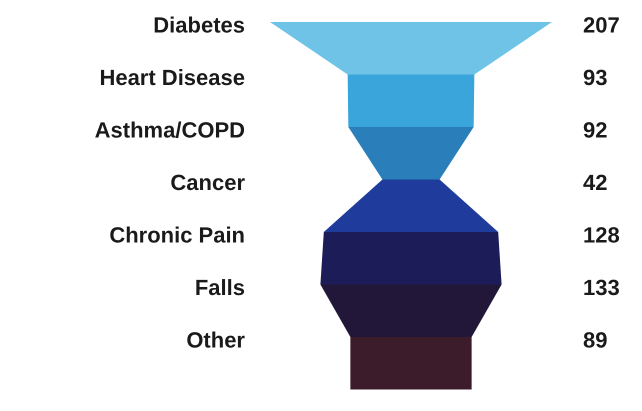  Describe the element at coordinates (172, 77) in the screenshot. I see `category-label: Heart Disease` at that location.